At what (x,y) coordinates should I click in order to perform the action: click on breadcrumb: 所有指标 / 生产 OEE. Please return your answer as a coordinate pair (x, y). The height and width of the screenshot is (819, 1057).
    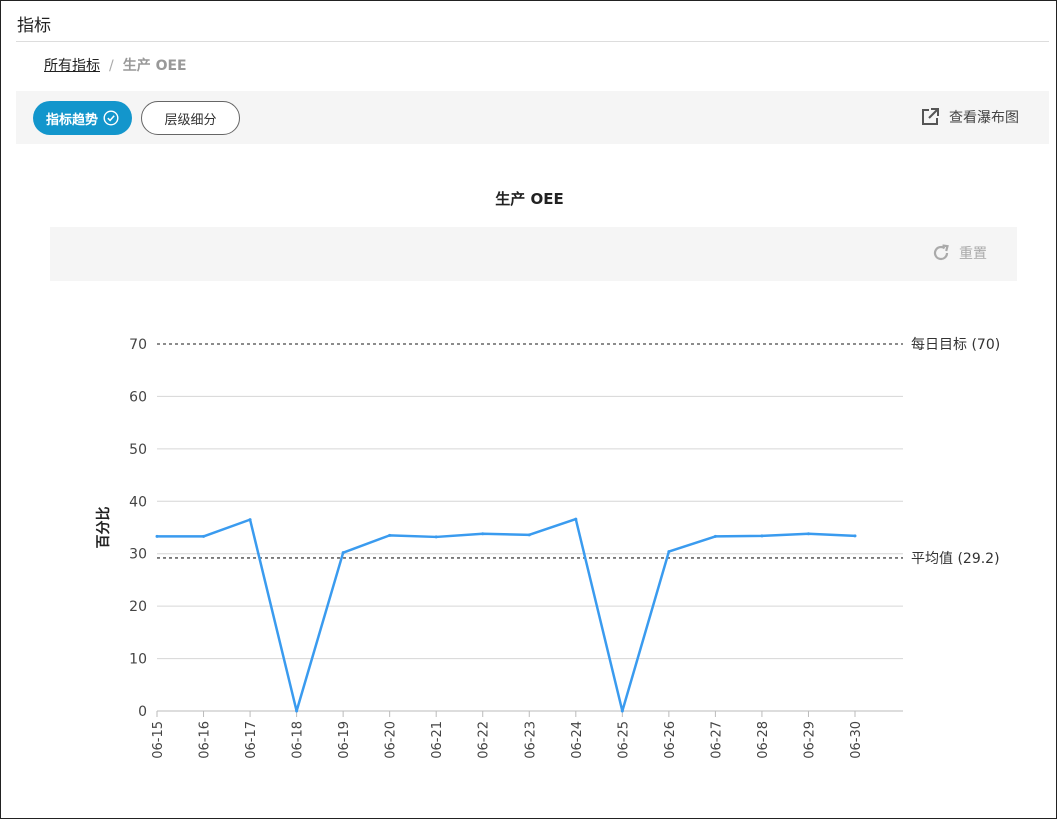
    Looking at the image, I should click on (115, 65).